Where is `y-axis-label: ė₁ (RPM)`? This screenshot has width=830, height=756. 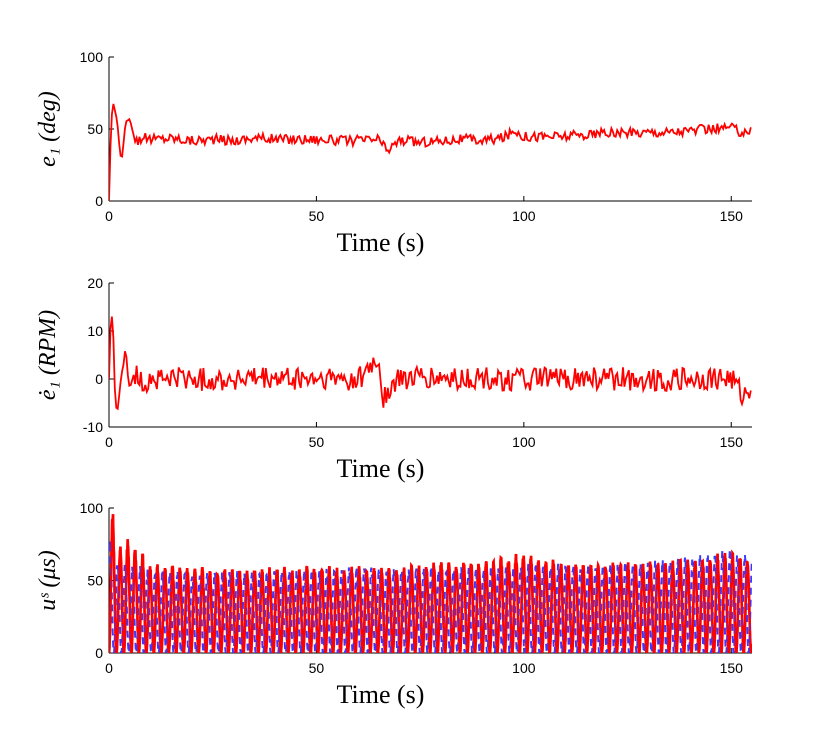 y-axis-label: ė₁ (RPM) is located at coordinates (48, 355).